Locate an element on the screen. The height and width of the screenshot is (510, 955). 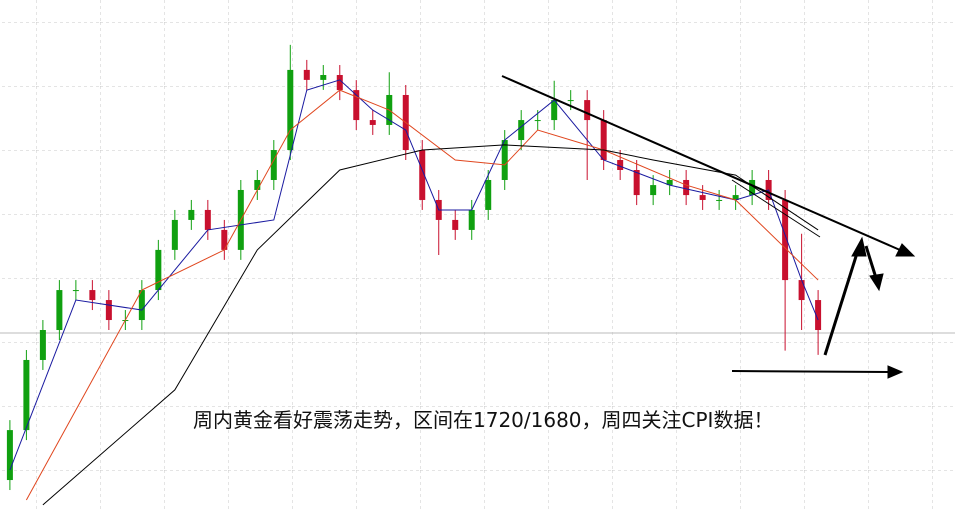
annotation: 周内黄金看好震荡走势，区间在1720/1680，周四关注CPI数据！ is located at coordinates (483, 420).